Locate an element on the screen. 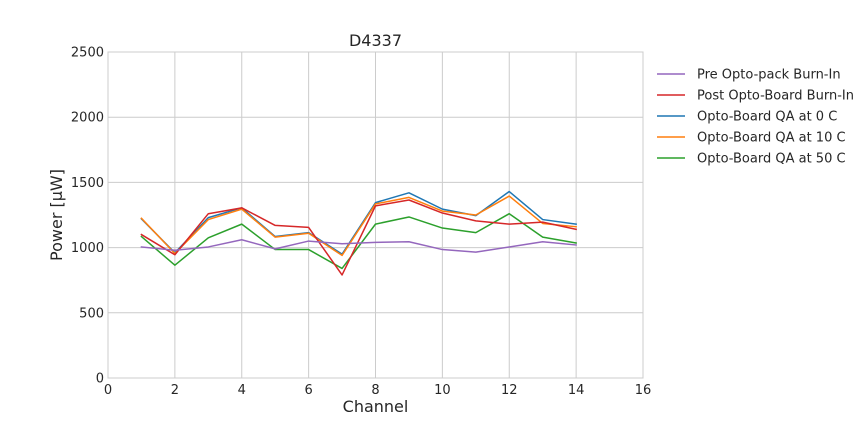 This screenshot has height=432, width=864. legend-label: Post Opto-Board Burn-In is located at coordinates (775, 96).